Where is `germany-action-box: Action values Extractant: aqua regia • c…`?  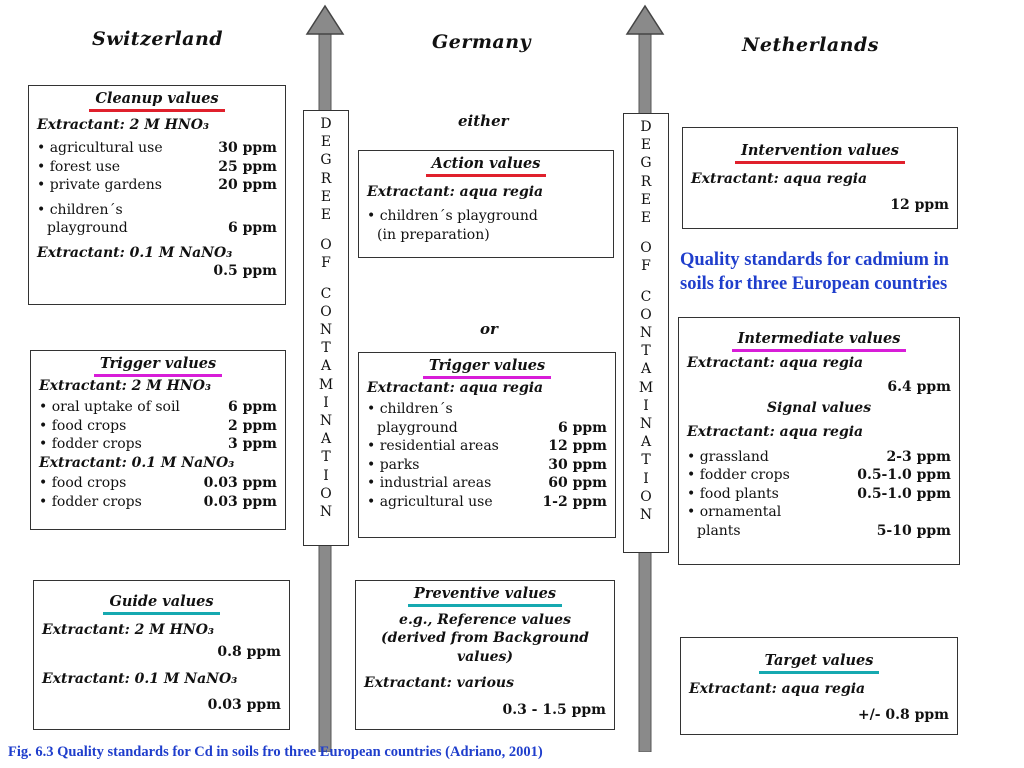
germany-action-box: Action values Extractant: aqua regia • c… is located at coordinates (486, 204).